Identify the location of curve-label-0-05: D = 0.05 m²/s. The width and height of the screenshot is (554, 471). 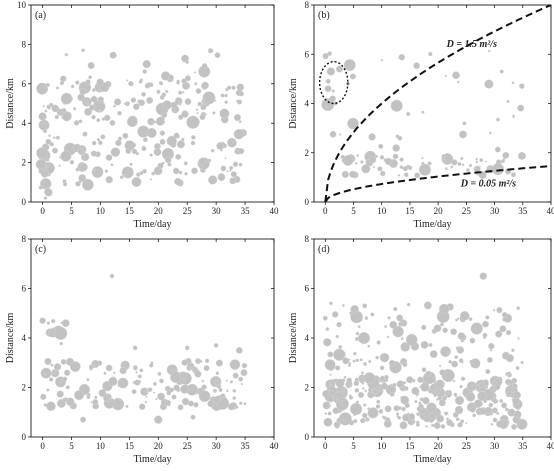
(488, 184).